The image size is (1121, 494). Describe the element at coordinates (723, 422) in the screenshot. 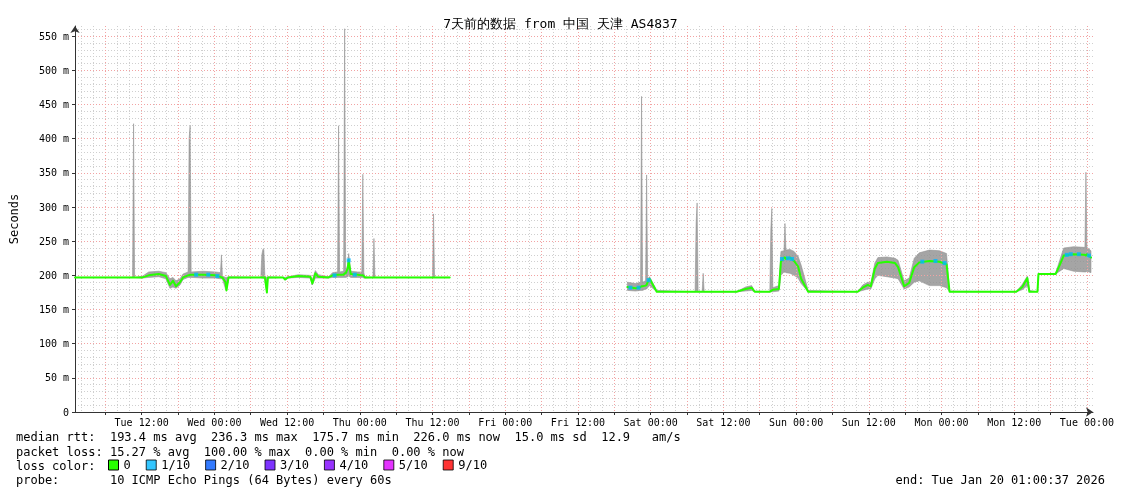

I see `x-tick-label: Sat 12:00` at that location.